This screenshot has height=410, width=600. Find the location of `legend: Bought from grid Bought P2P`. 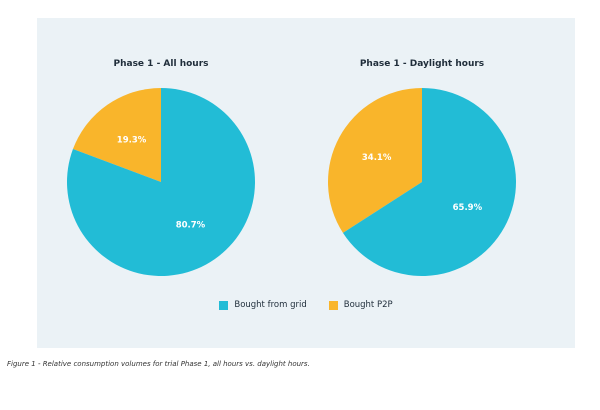

legend: Bought from grid Bought P2P is located at coordinates (306, 305).